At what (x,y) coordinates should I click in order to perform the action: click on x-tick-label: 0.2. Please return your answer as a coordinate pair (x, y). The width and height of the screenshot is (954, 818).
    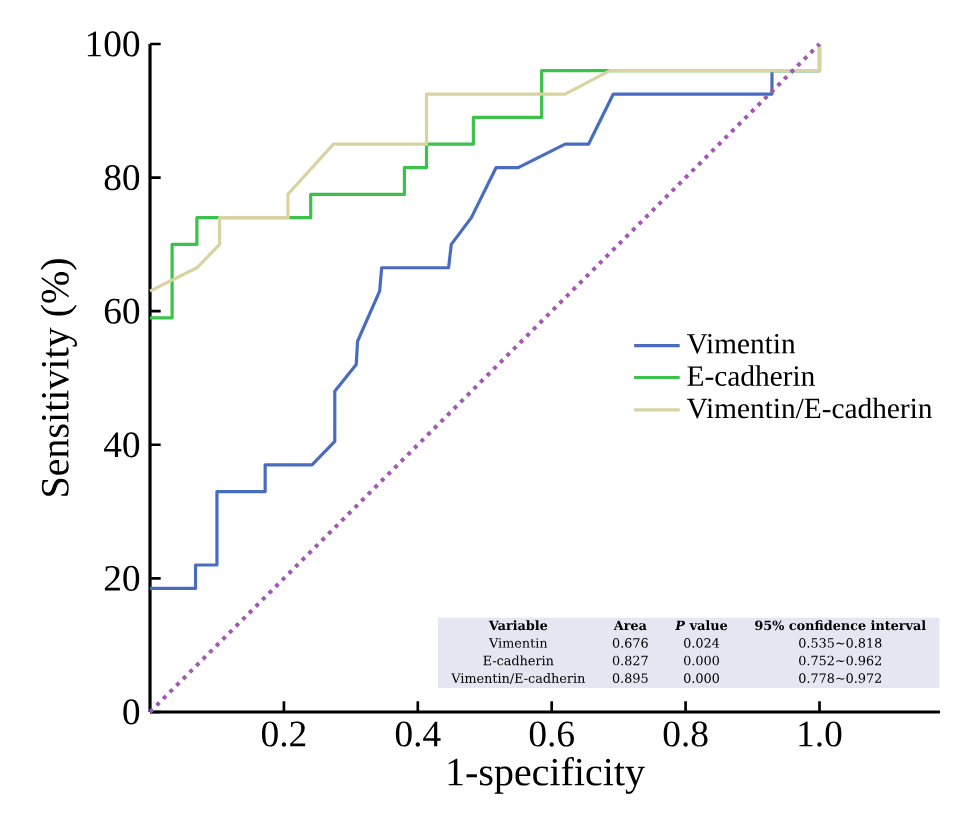
    Looking at the image, I should click on (284, 734).